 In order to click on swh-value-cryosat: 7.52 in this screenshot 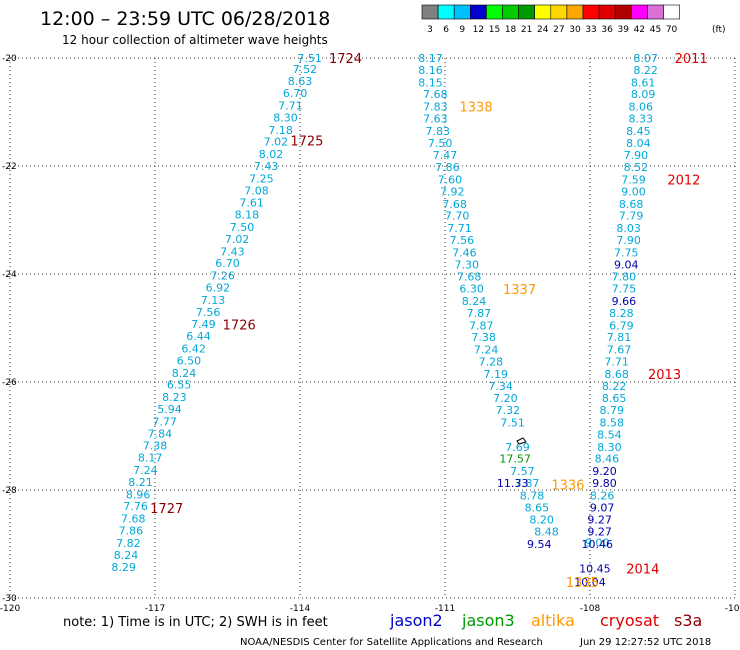, I will do `click(305, 69)`.